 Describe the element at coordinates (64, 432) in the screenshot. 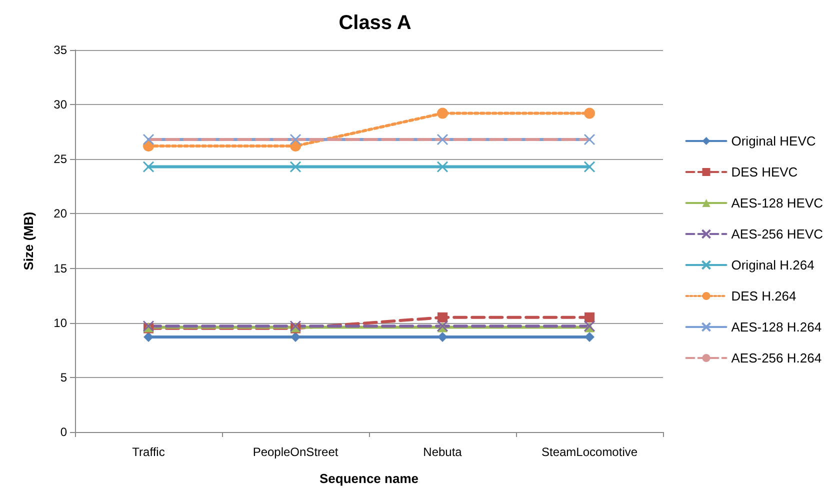

I see `y-tick-label: 0` at that location.